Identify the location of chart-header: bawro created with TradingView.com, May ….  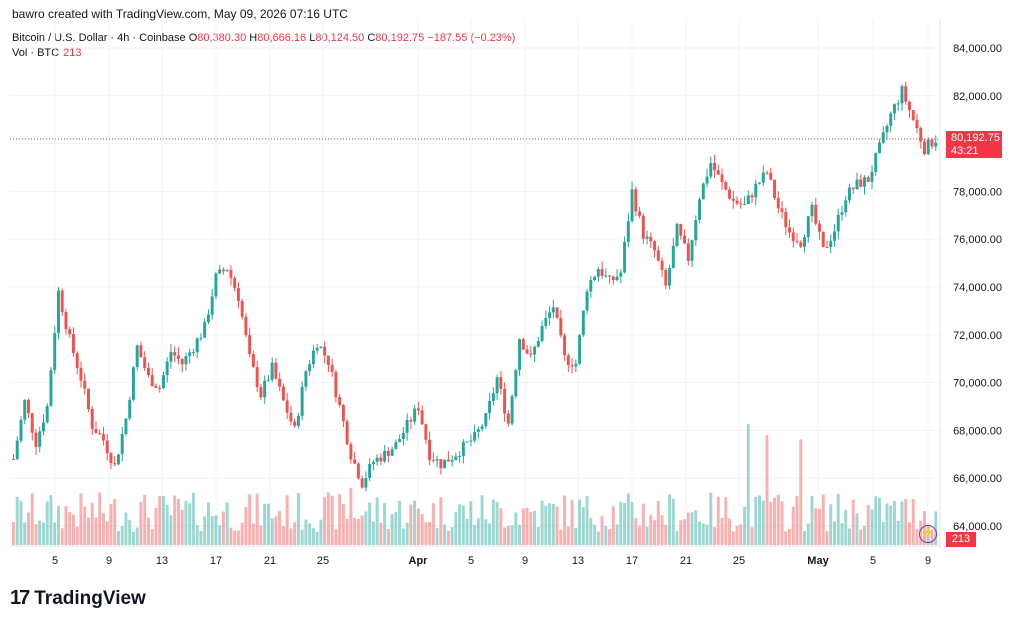
(180, 14).